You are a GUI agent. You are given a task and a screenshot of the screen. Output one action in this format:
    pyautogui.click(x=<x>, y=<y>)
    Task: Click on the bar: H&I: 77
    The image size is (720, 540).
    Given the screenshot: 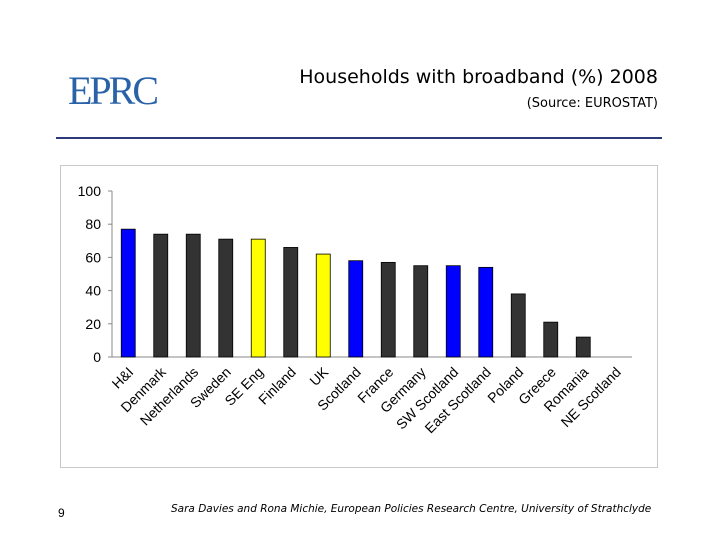 What is the action you would take?
    pyautogui.click(x=128, y=293)
    